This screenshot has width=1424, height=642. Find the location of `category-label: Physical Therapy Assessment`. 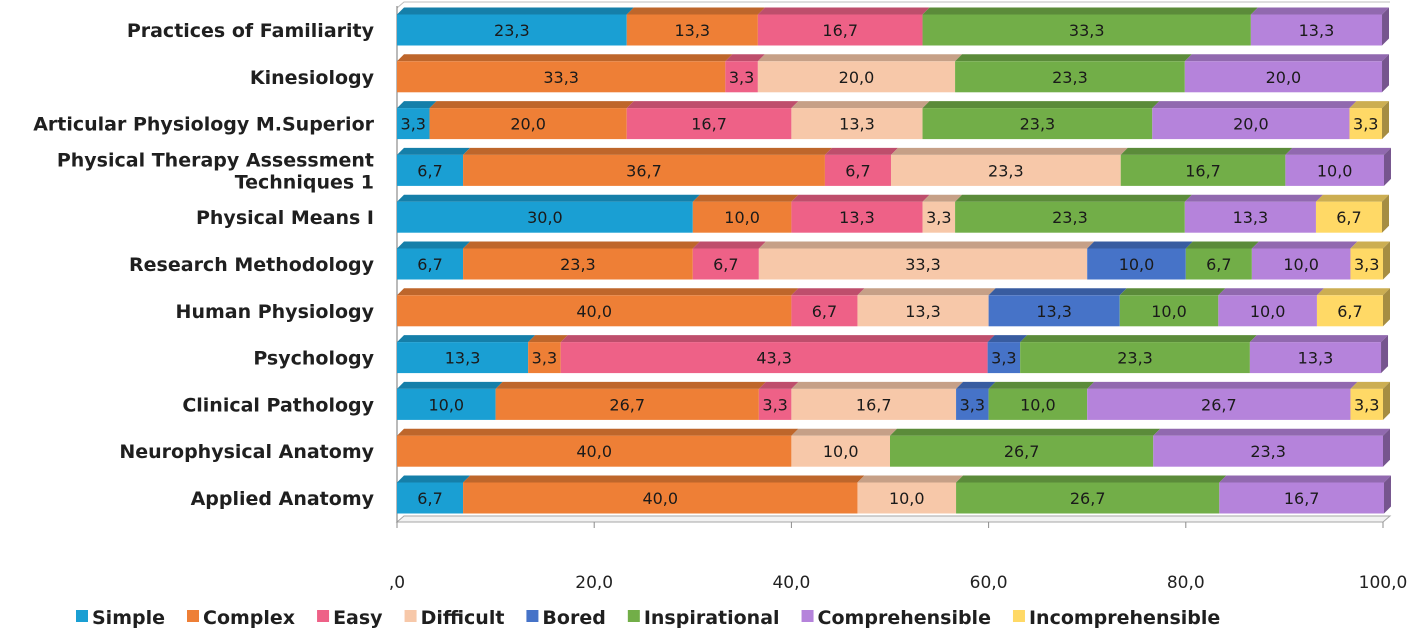

category-label: Physical Therapy Assessment is located at coordinates (215, 160).